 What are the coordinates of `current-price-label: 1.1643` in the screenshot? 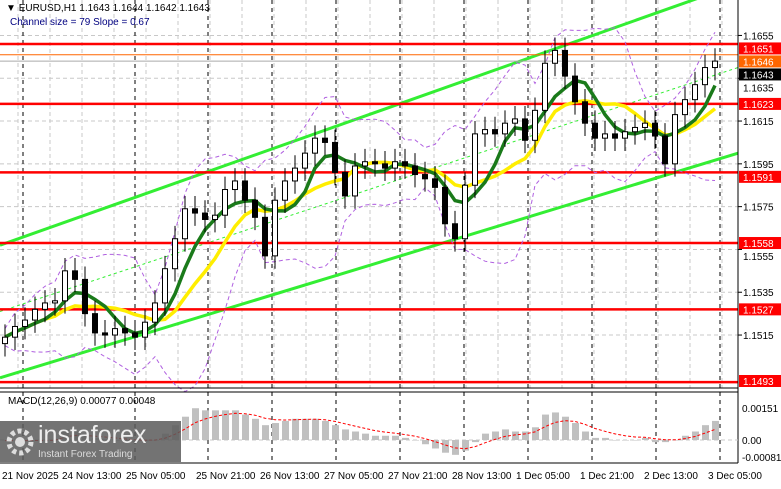 It's located at (758, 75).